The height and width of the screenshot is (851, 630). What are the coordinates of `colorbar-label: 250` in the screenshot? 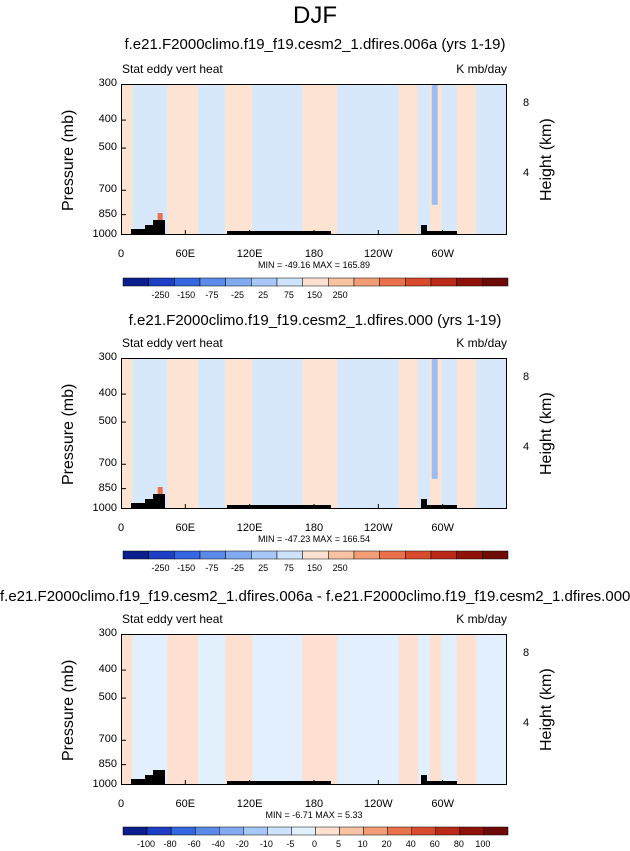 It's located at (340, 568).